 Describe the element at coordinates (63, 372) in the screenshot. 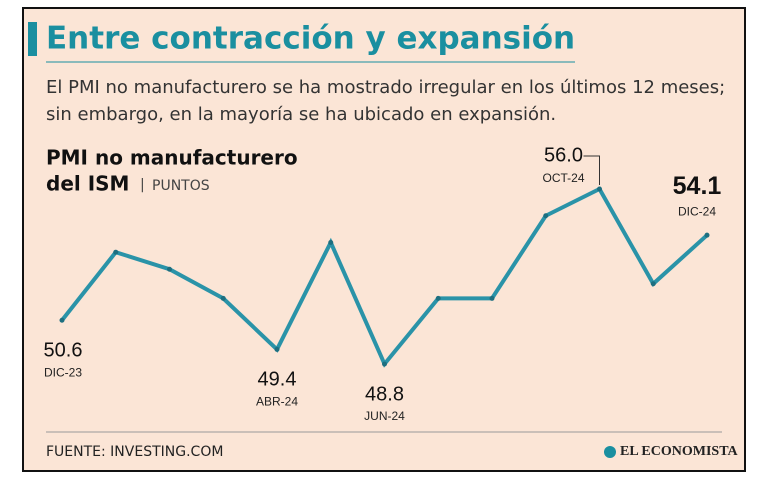

I see `x-category-label: DIC-23` at that location.